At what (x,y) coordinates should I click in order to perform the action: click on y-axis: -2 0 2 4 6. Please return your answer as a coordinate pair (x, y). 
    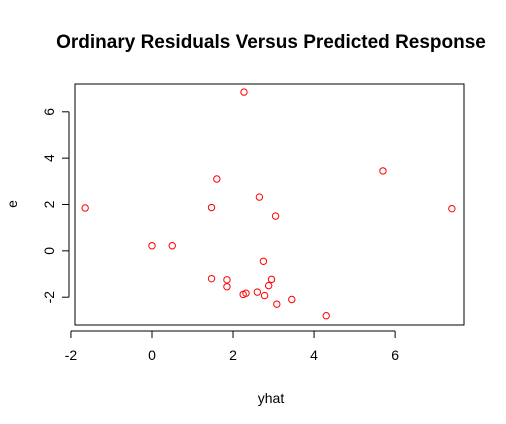
    Looking at the image, I should click on (55, 206).